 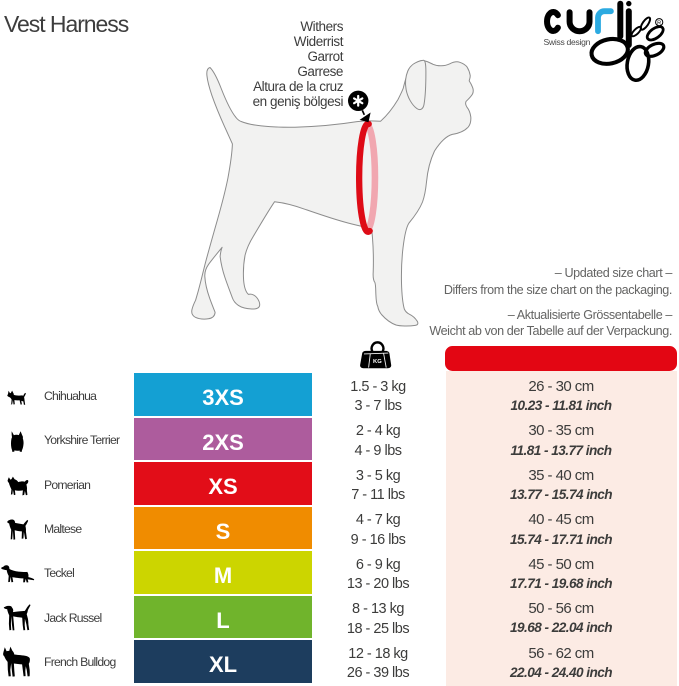 What do you see at coordinates (567, 42) in the screenshot?
I see `svg-text: Swiss design` at bounding box center [567, 42].